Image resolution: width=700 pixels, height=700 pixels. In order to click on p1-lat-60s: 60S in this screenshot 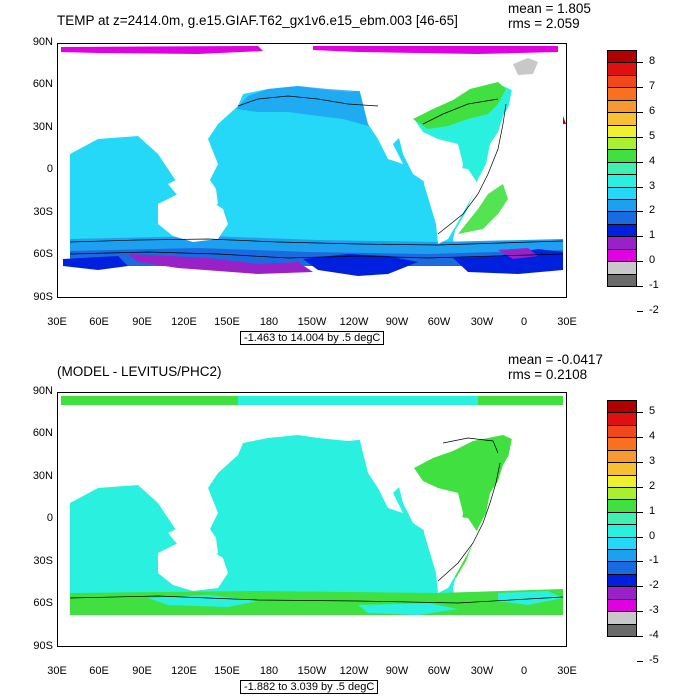, I will do `click(43, 254)`.